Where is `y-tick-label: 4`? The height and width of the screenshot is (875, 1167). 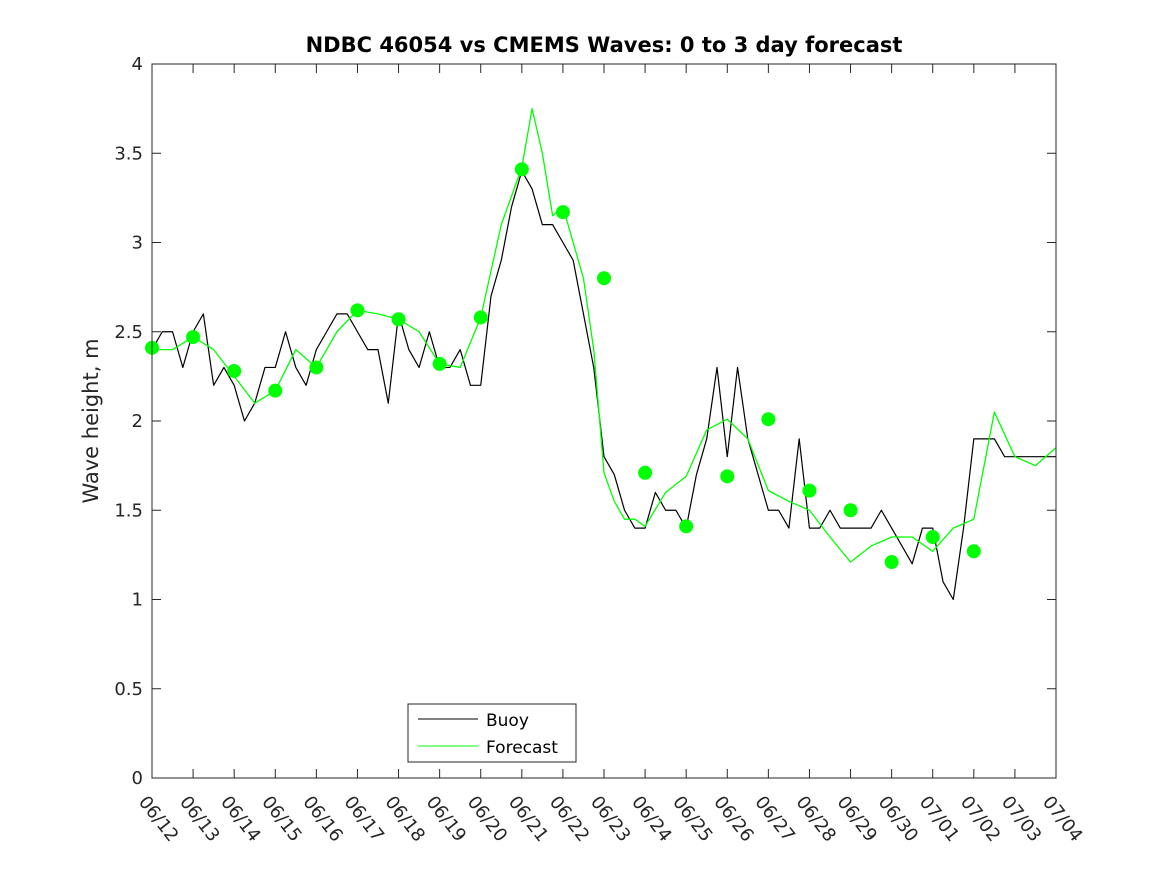
y-tick-label: 4 is located at coordinates (137, 64).